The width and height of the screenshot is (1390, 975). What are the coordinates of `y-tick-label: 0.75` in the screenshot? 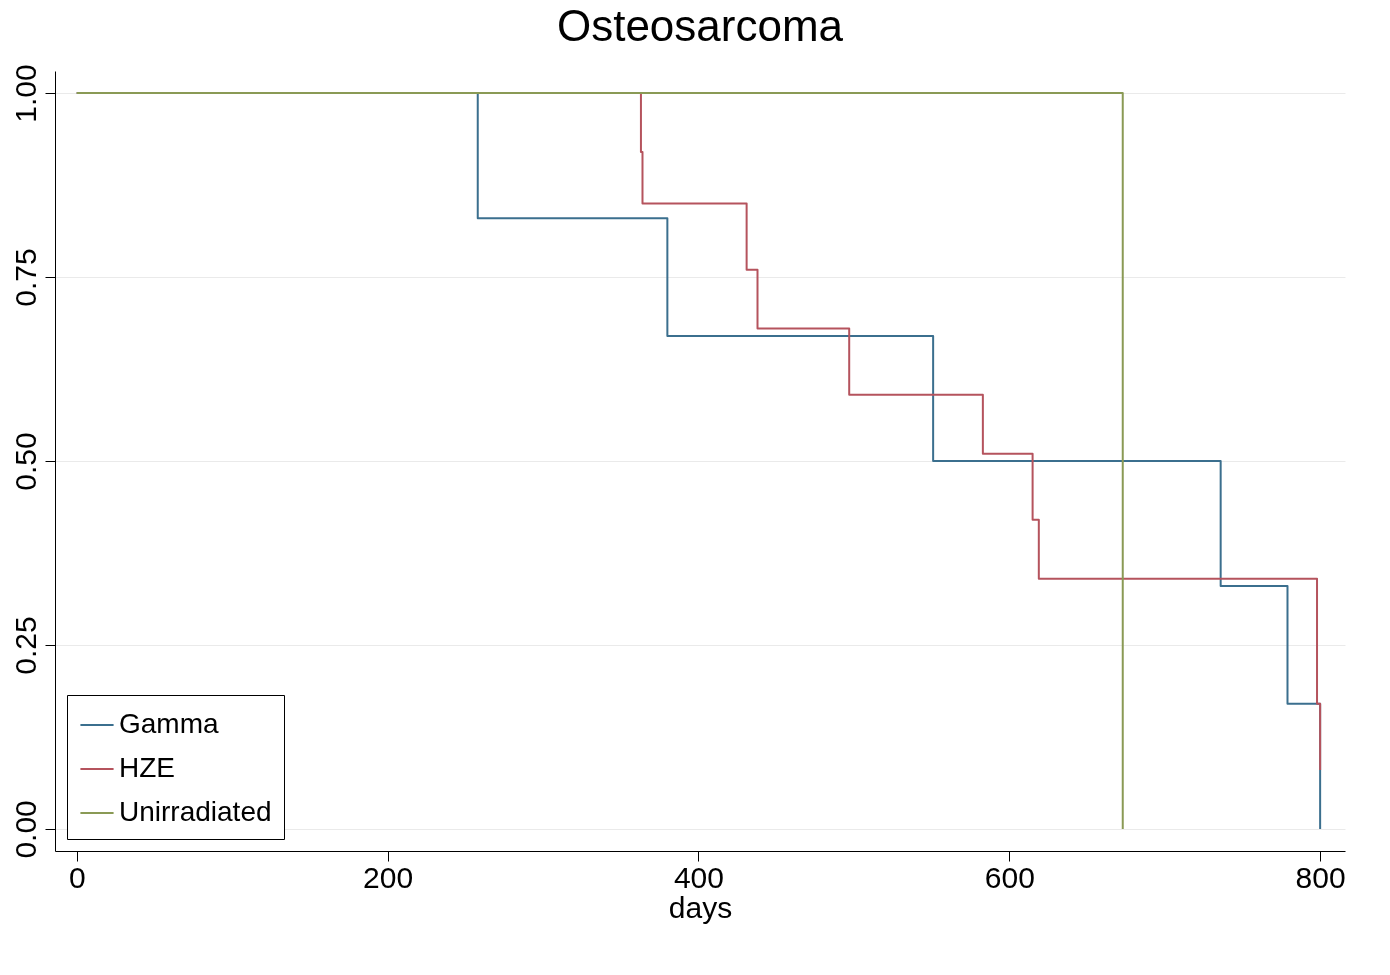 It's located at (25, 277).